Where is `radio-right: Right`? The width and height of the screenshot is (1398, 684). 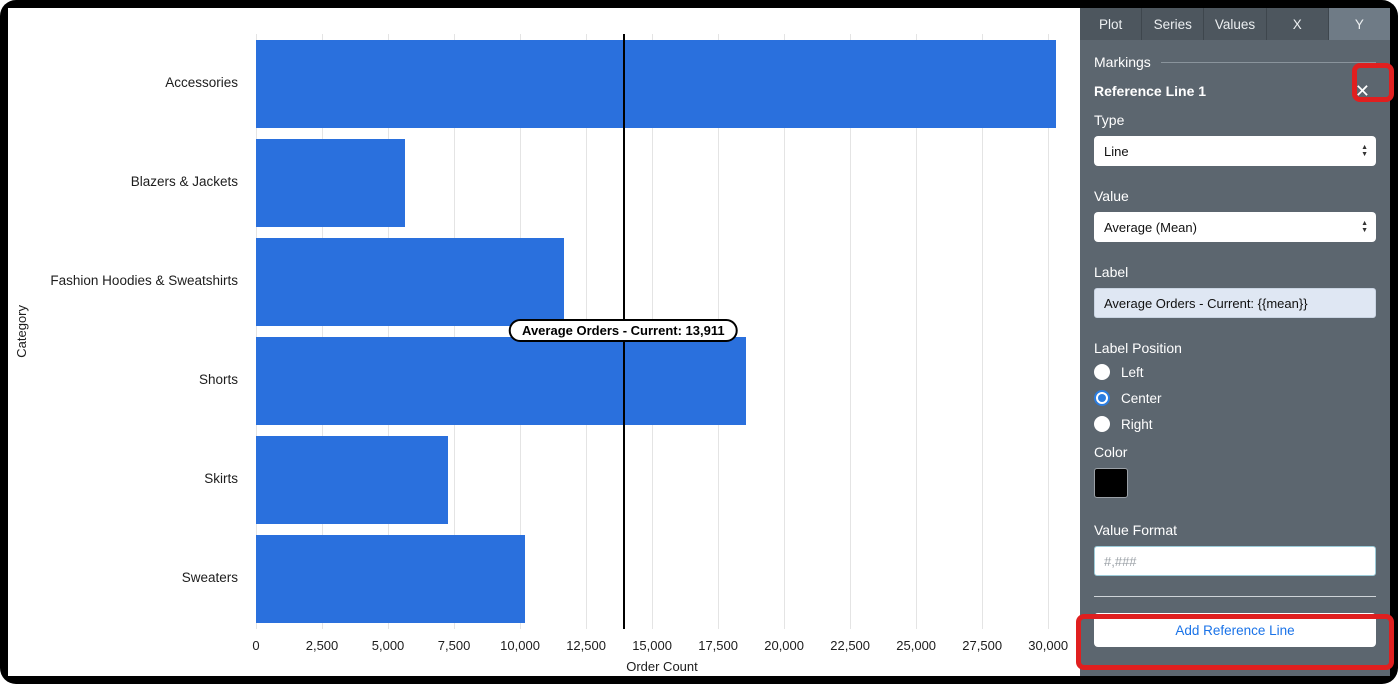 radio-right: Right is located at coordinates (1235, 424).